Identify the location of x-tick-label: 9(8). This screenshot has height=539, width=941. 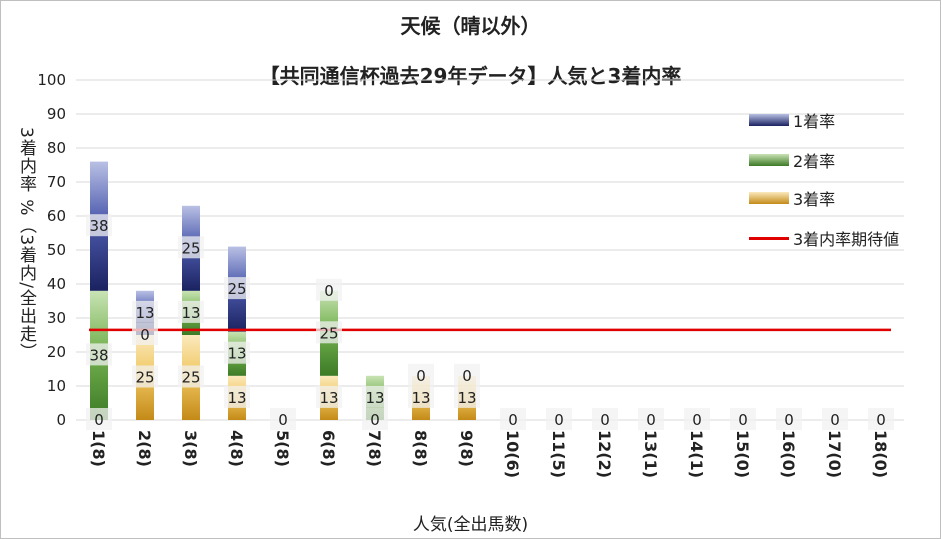
(466, 448).